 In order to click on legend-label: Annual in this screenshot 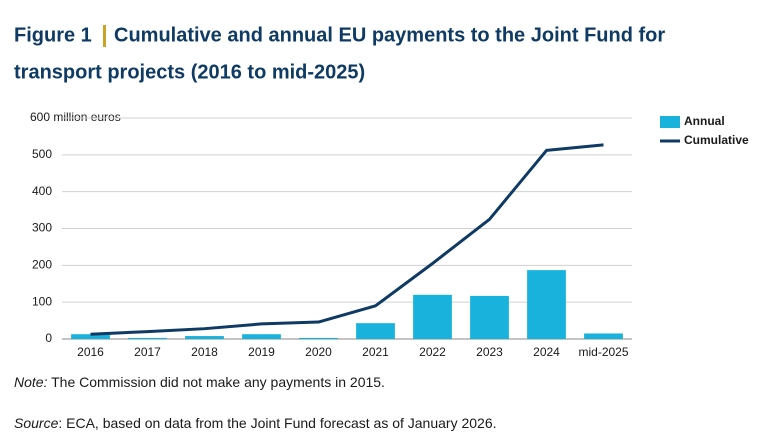, I will do `click(704, 121)`.